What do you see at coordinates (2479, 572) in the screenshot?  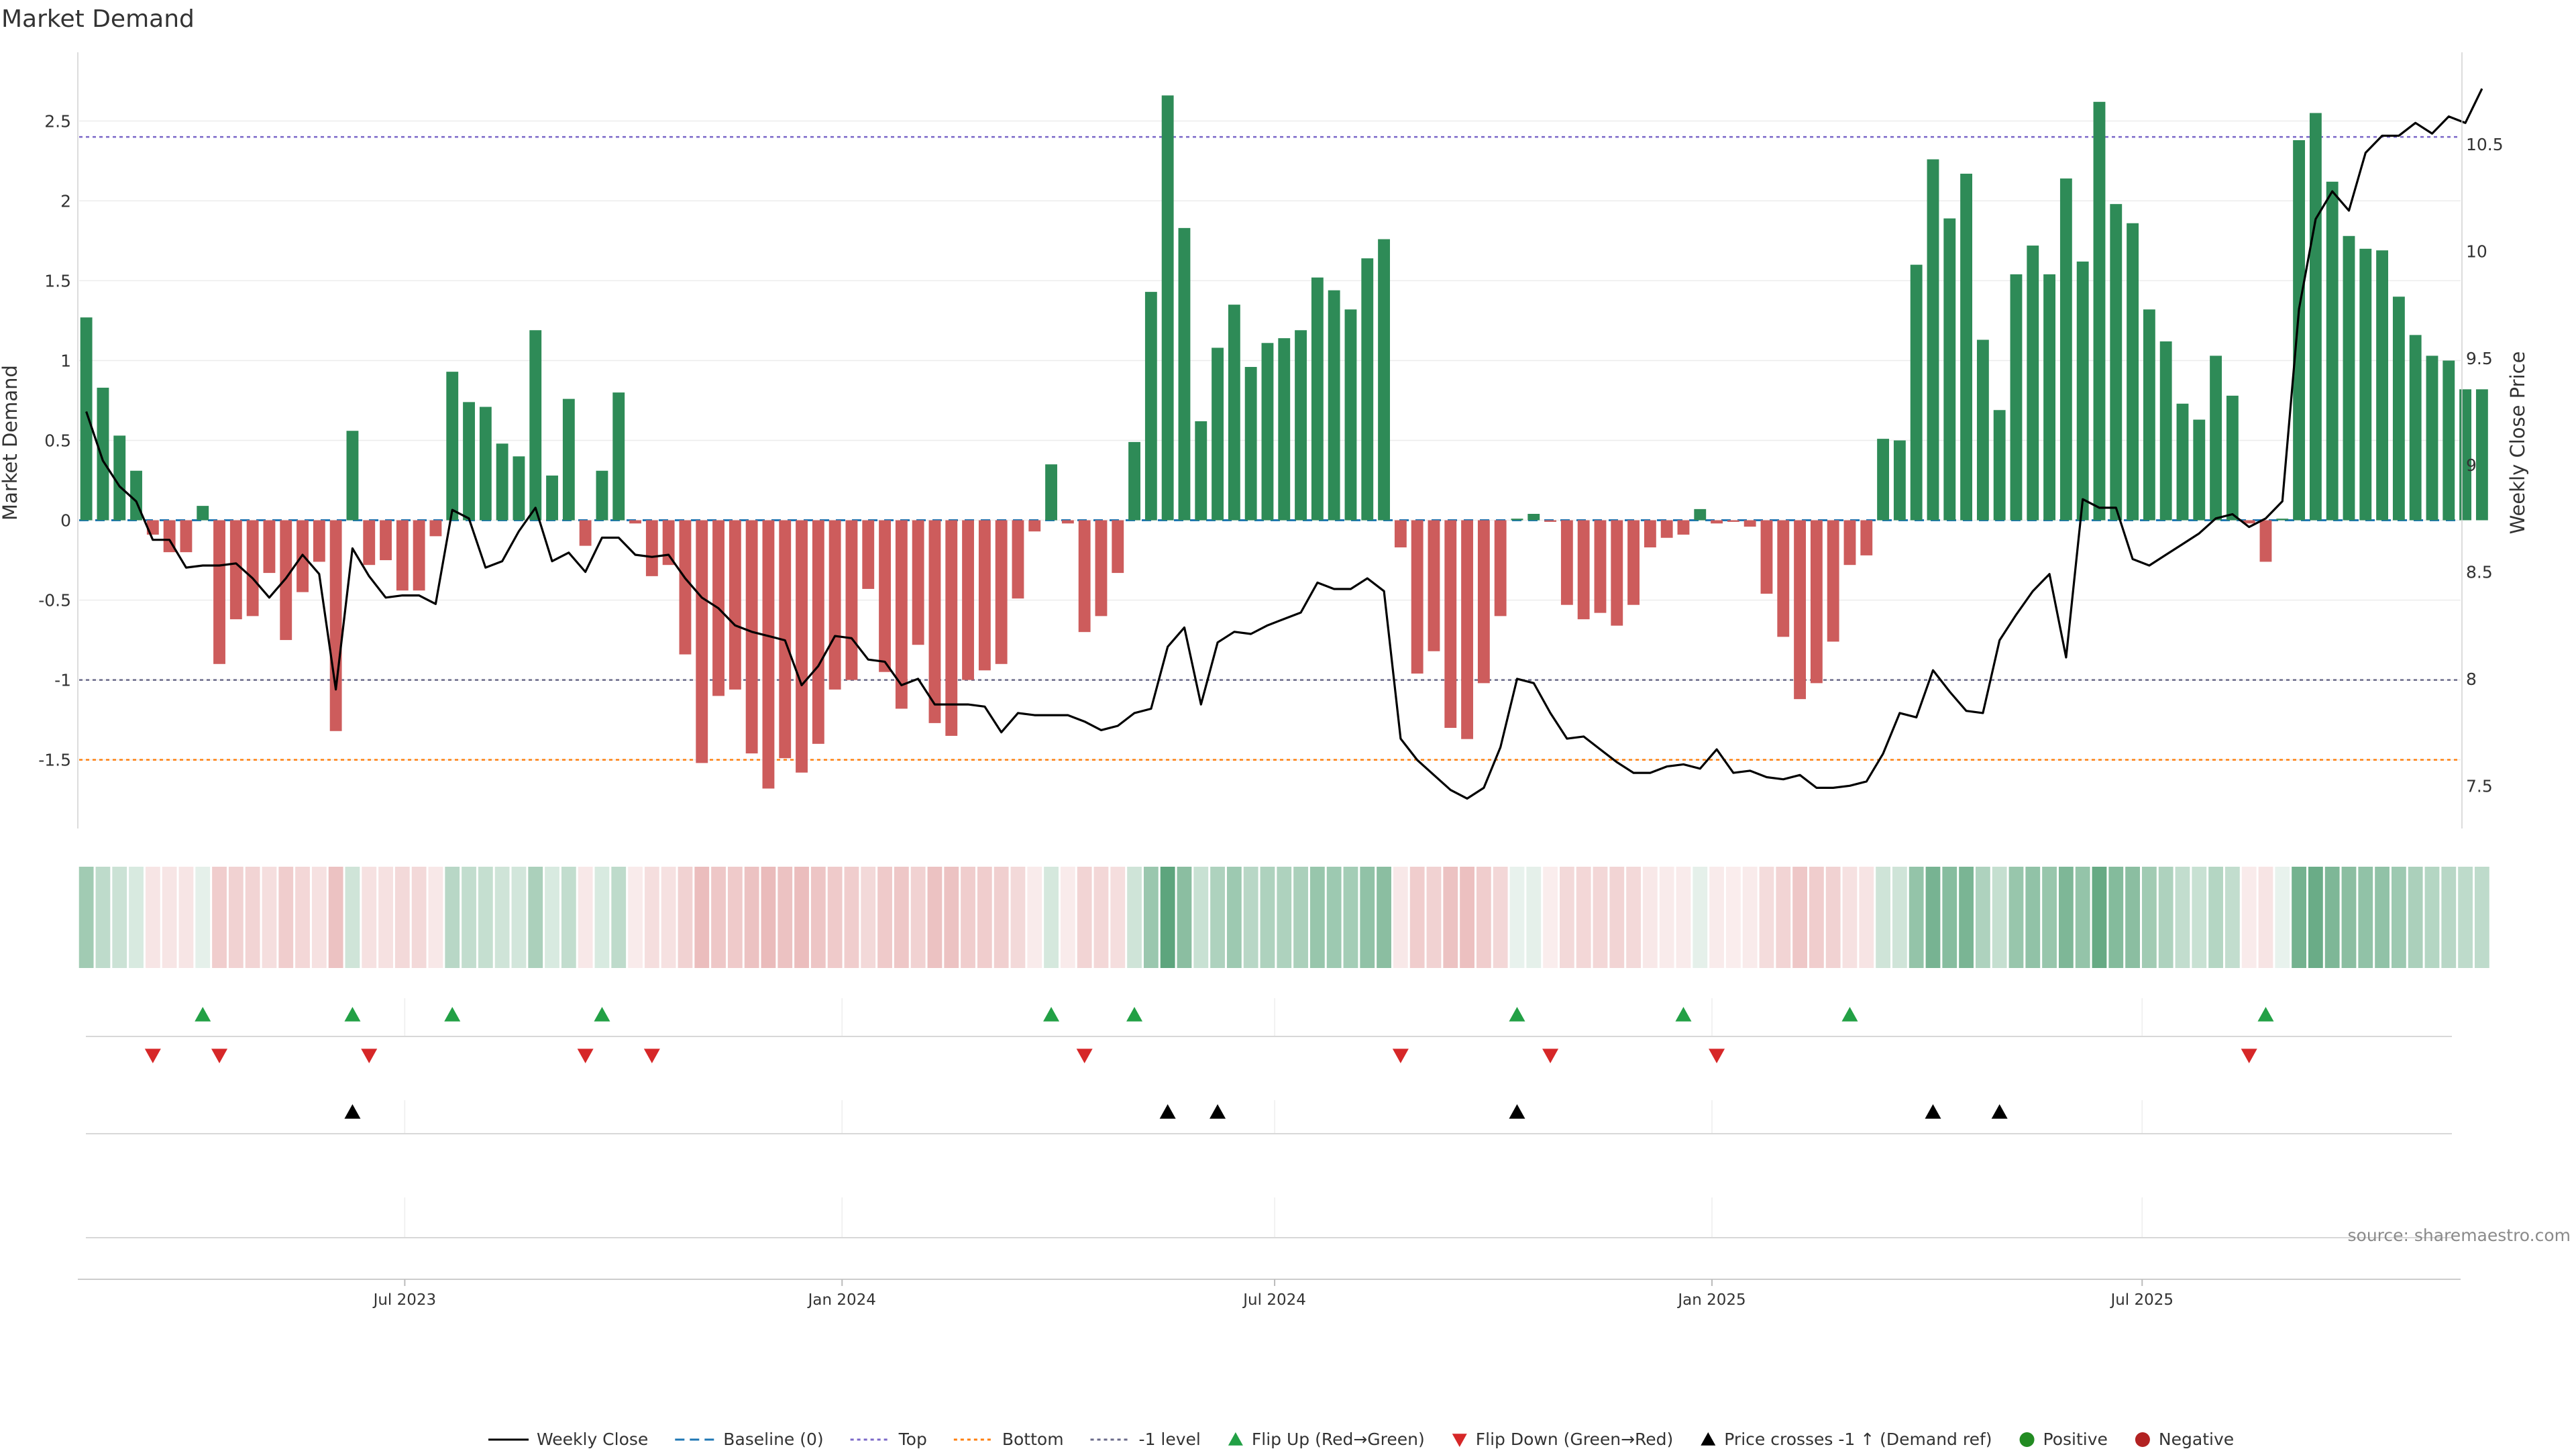 I see `y2-tick-label: 8.5` at bounding box center [2479, 572].